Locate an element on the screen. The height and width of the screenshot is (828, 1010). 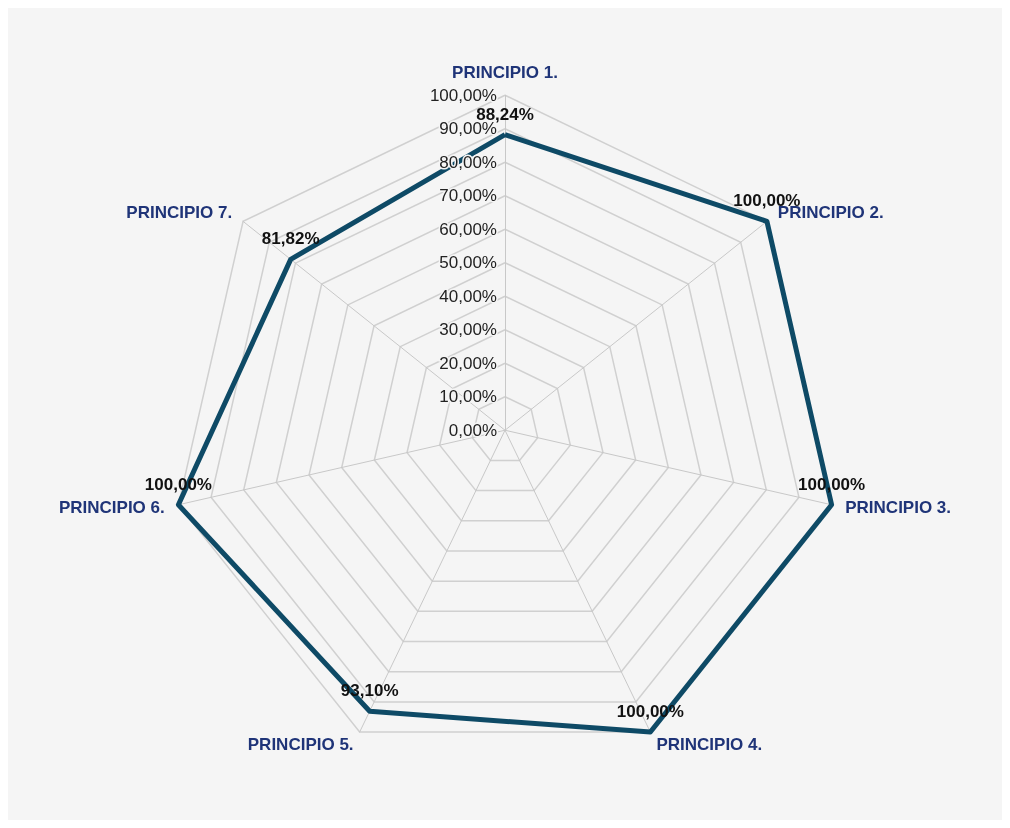
spoke-label: PRINCIPIO 5. is located at coordinates (300, 745).